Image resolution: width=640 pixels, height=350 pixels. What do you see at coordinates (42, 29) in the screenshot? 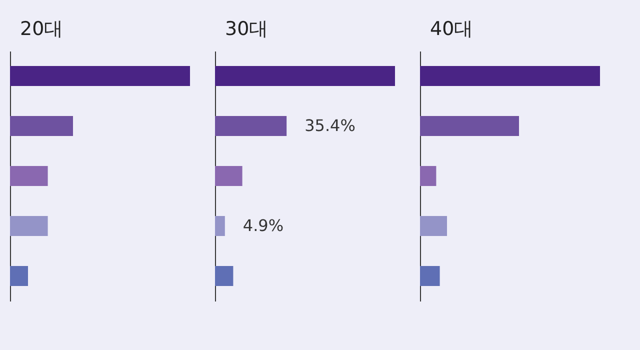
I see `chart-title: 20대` at bounding box center [42, 29].